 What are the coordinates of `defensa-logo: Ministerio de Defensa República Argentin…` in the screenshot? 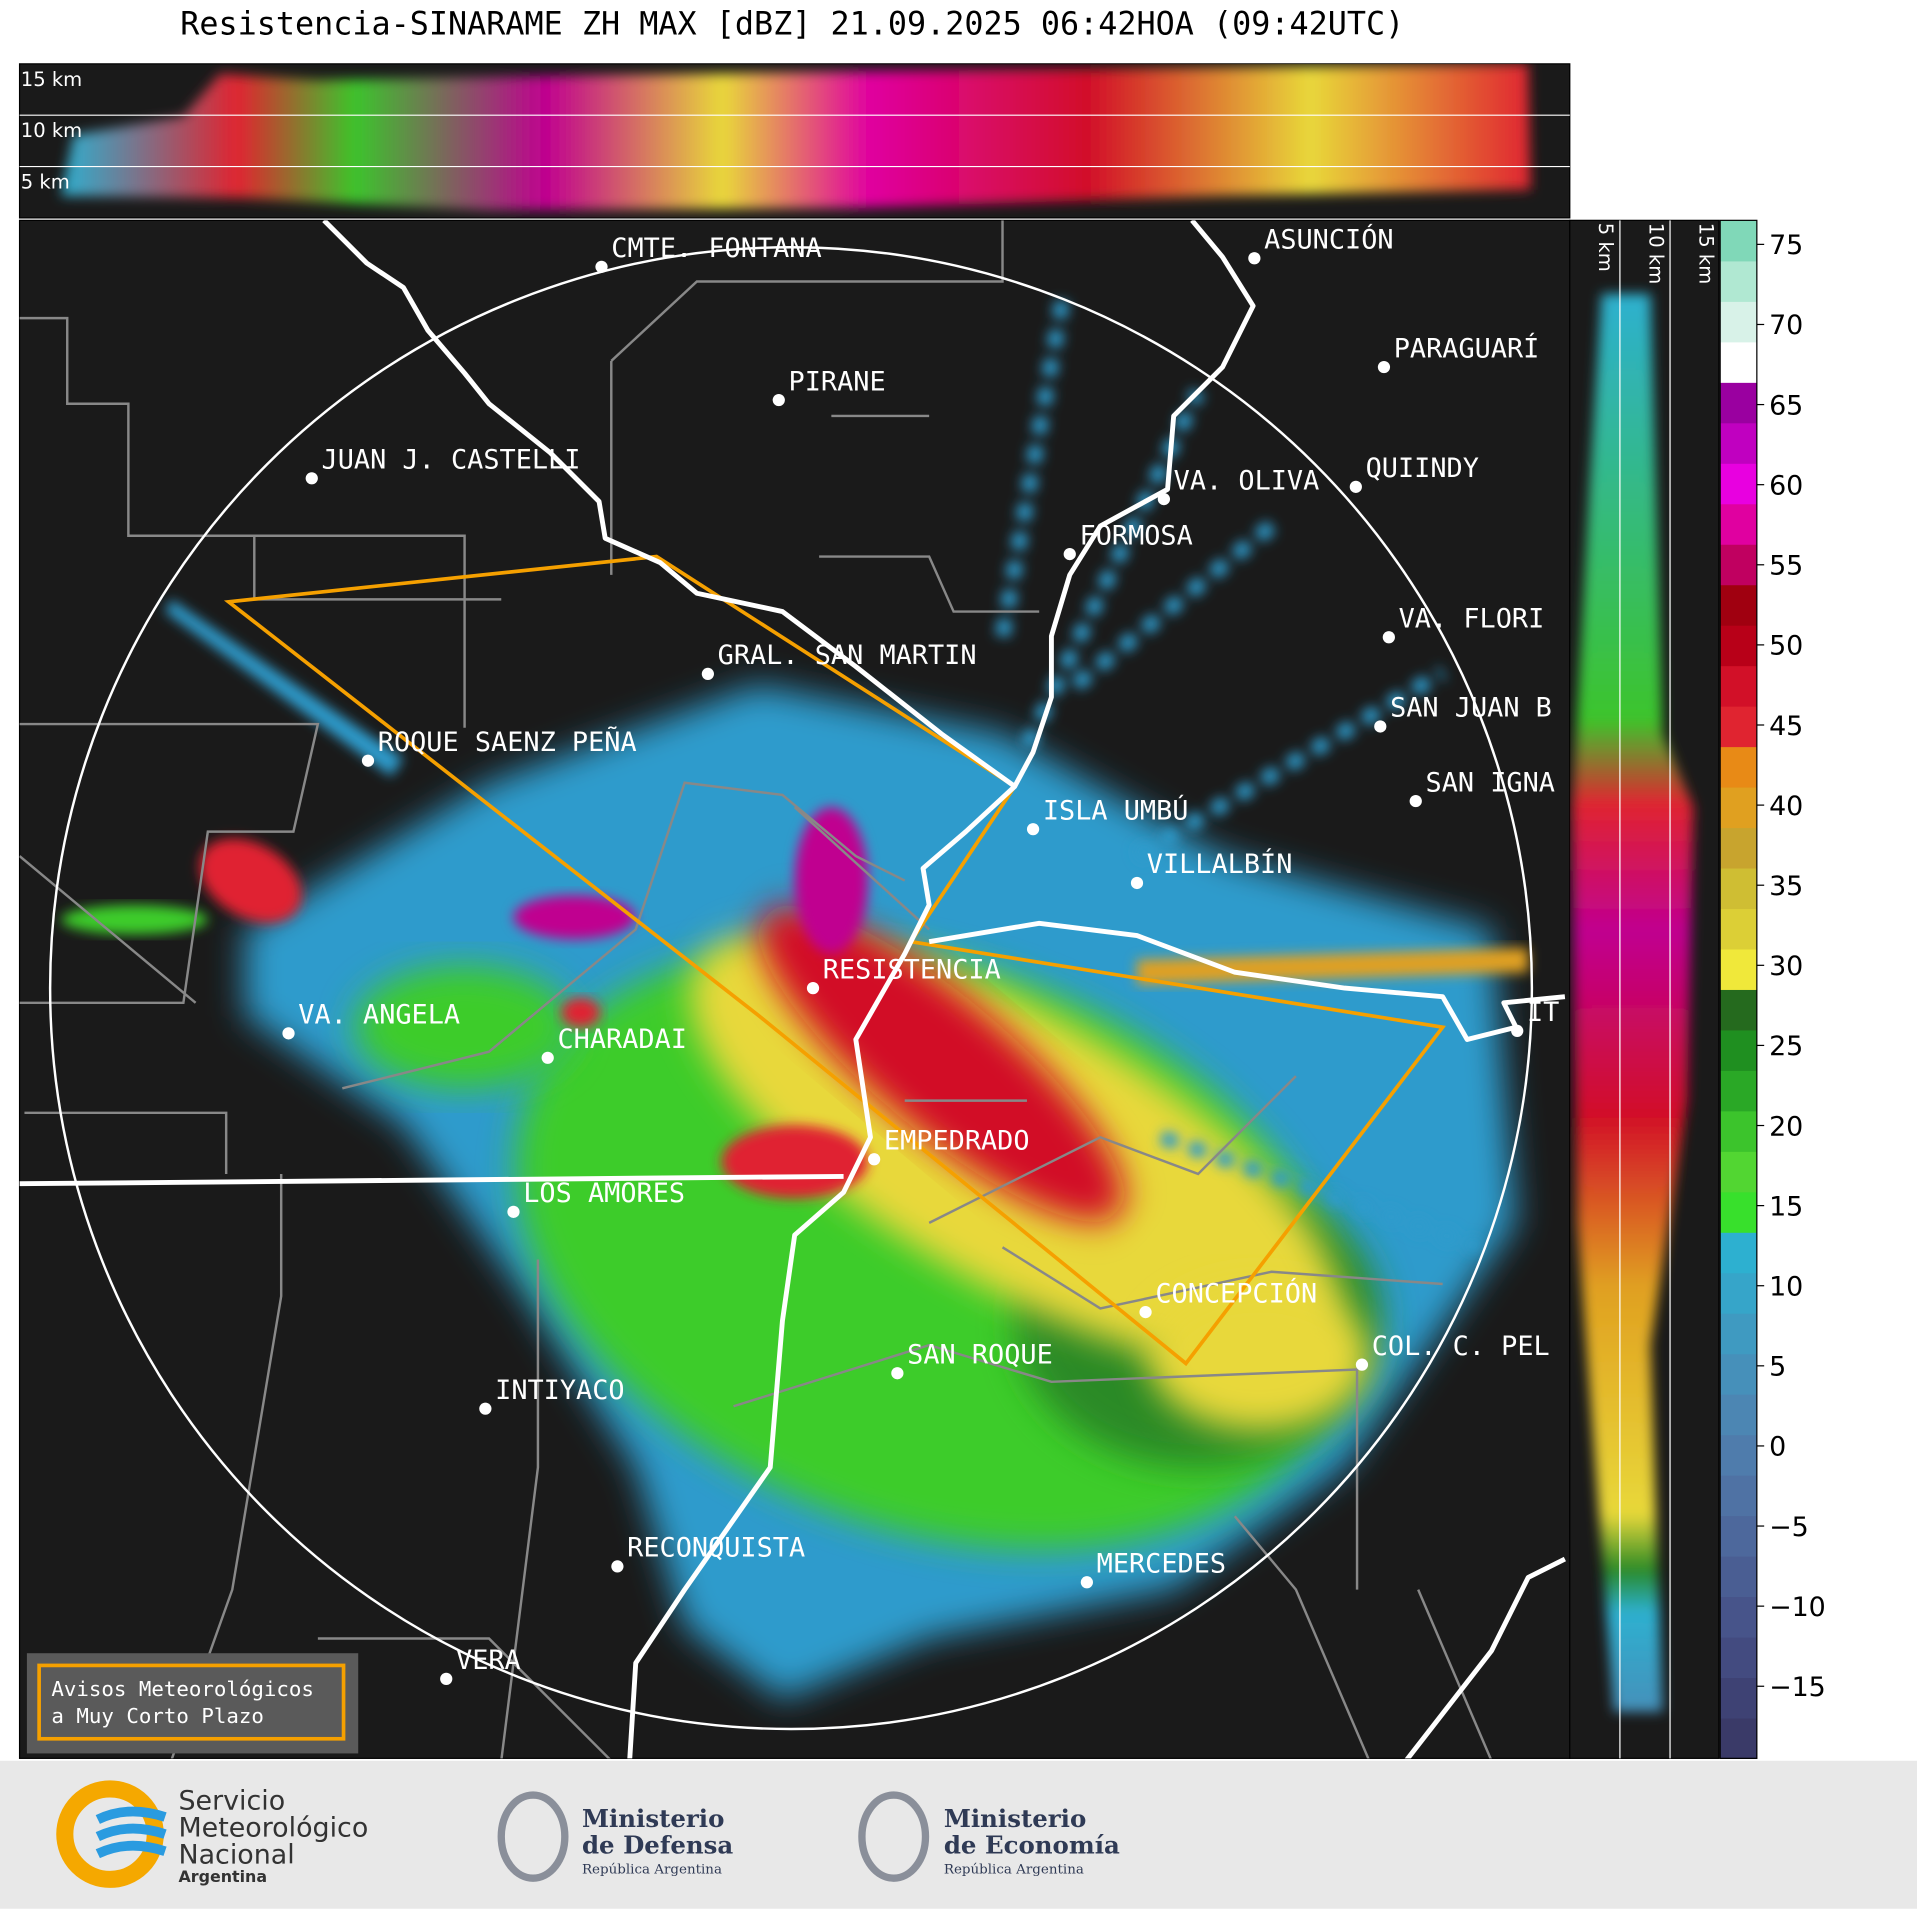 It's located at (615, 1836).